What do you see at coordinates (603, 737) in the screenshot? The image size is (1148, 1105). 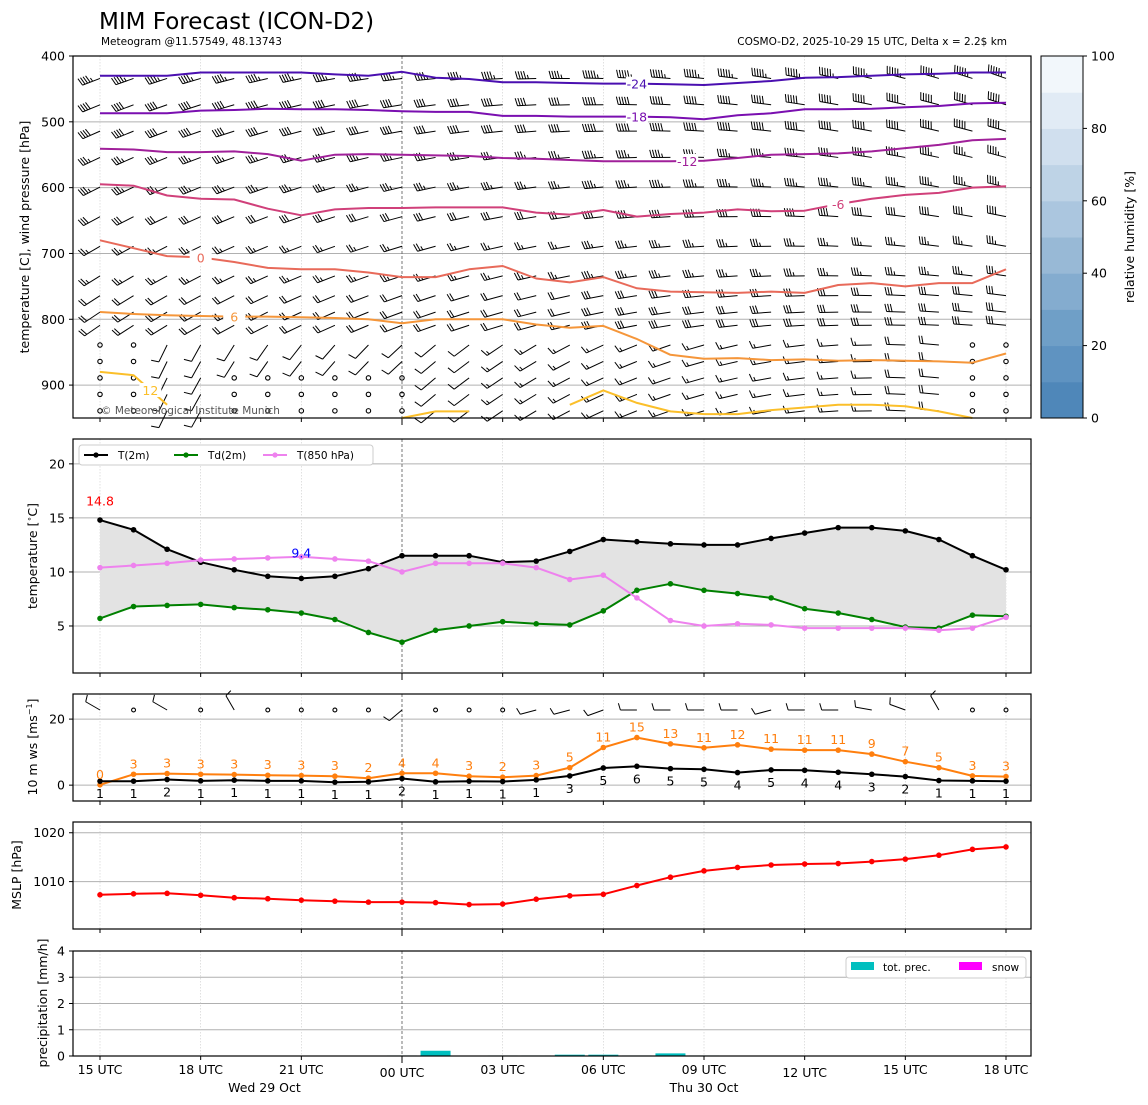 I see `gust-label: 11` at bounding box center [603, 737].